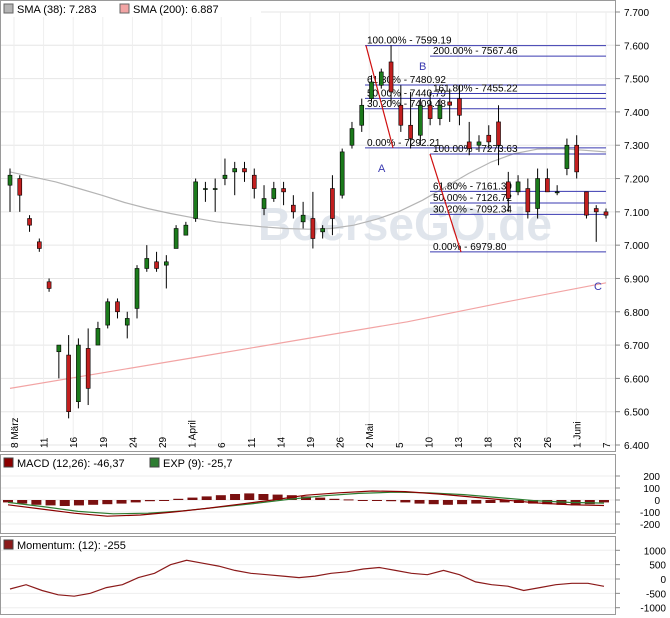  Describe the element at coordinates (651, 489) in the screenshot. I see `y-tick-label: 100` at that location.